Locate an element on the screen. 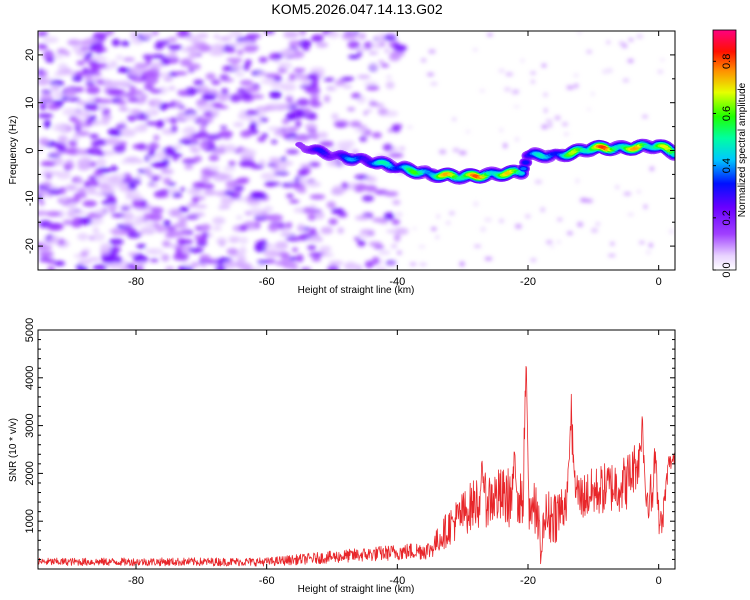  colorbar-tick-label: 0.6 is located at coordinates (727, 113).